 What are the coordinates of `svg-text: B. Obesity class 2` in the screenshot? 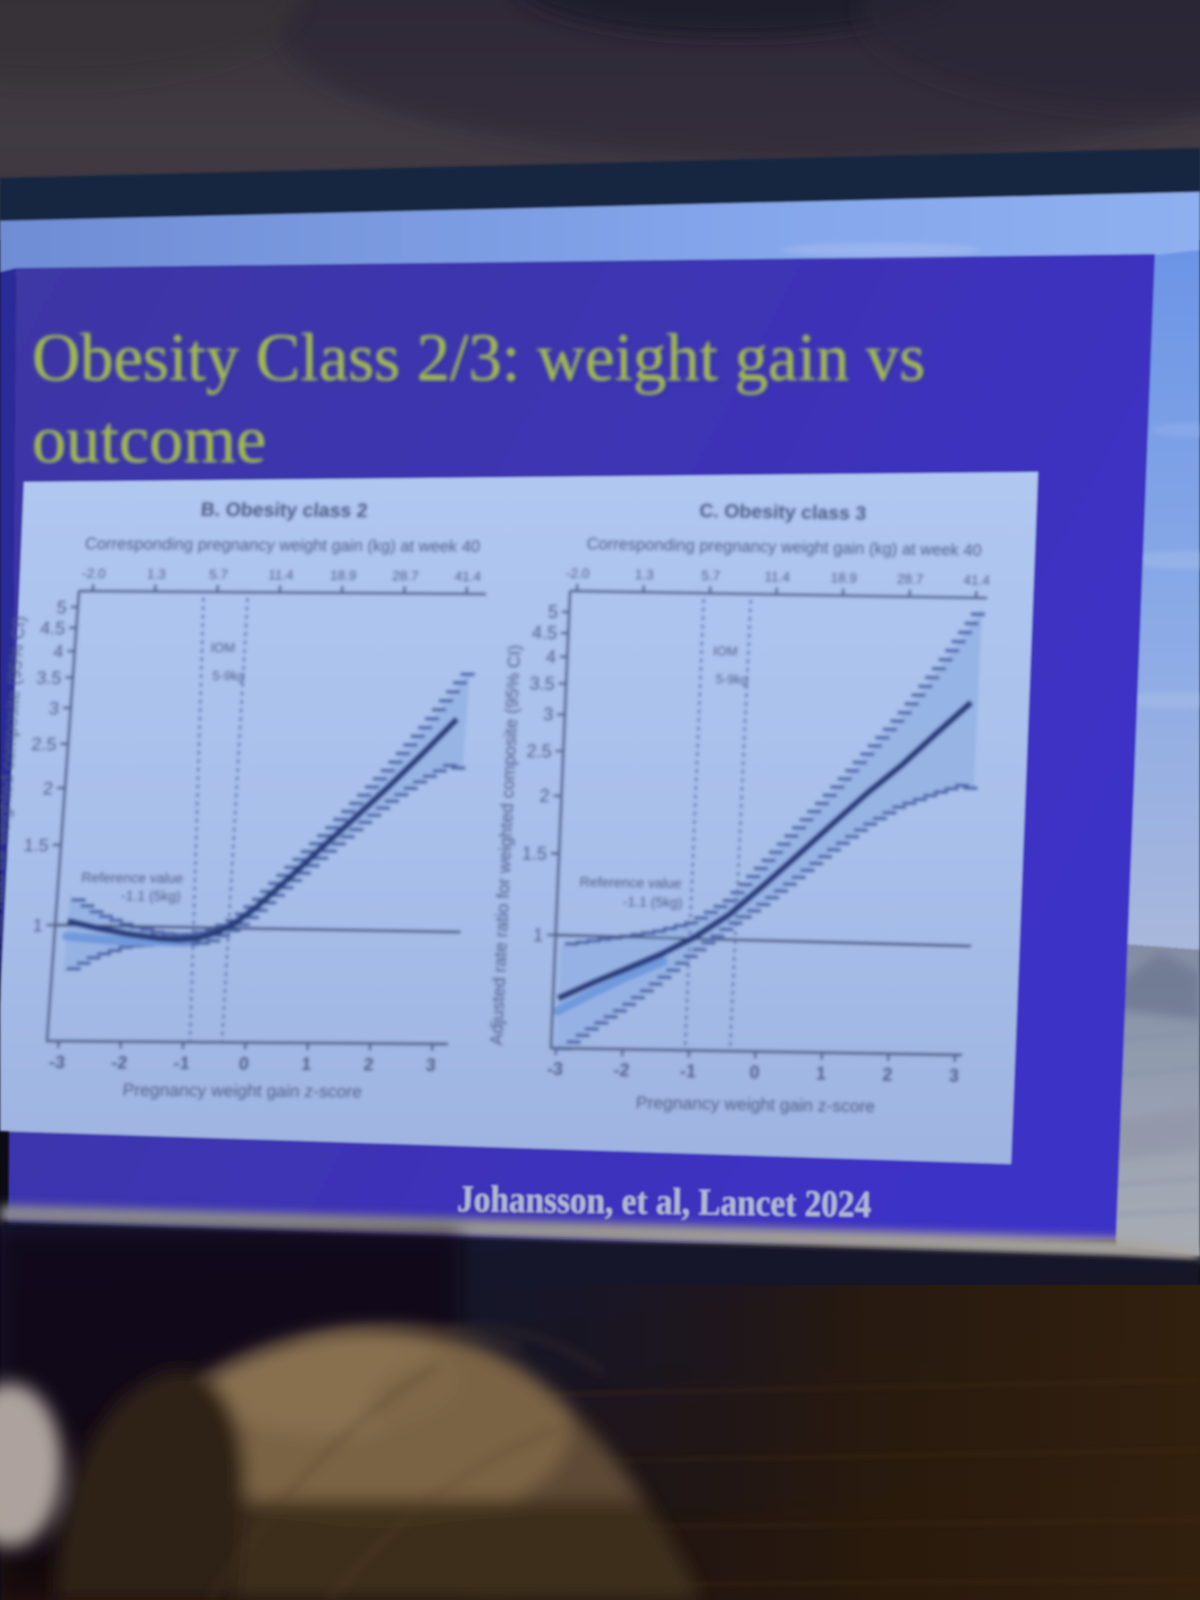 It's located at (284, 510).